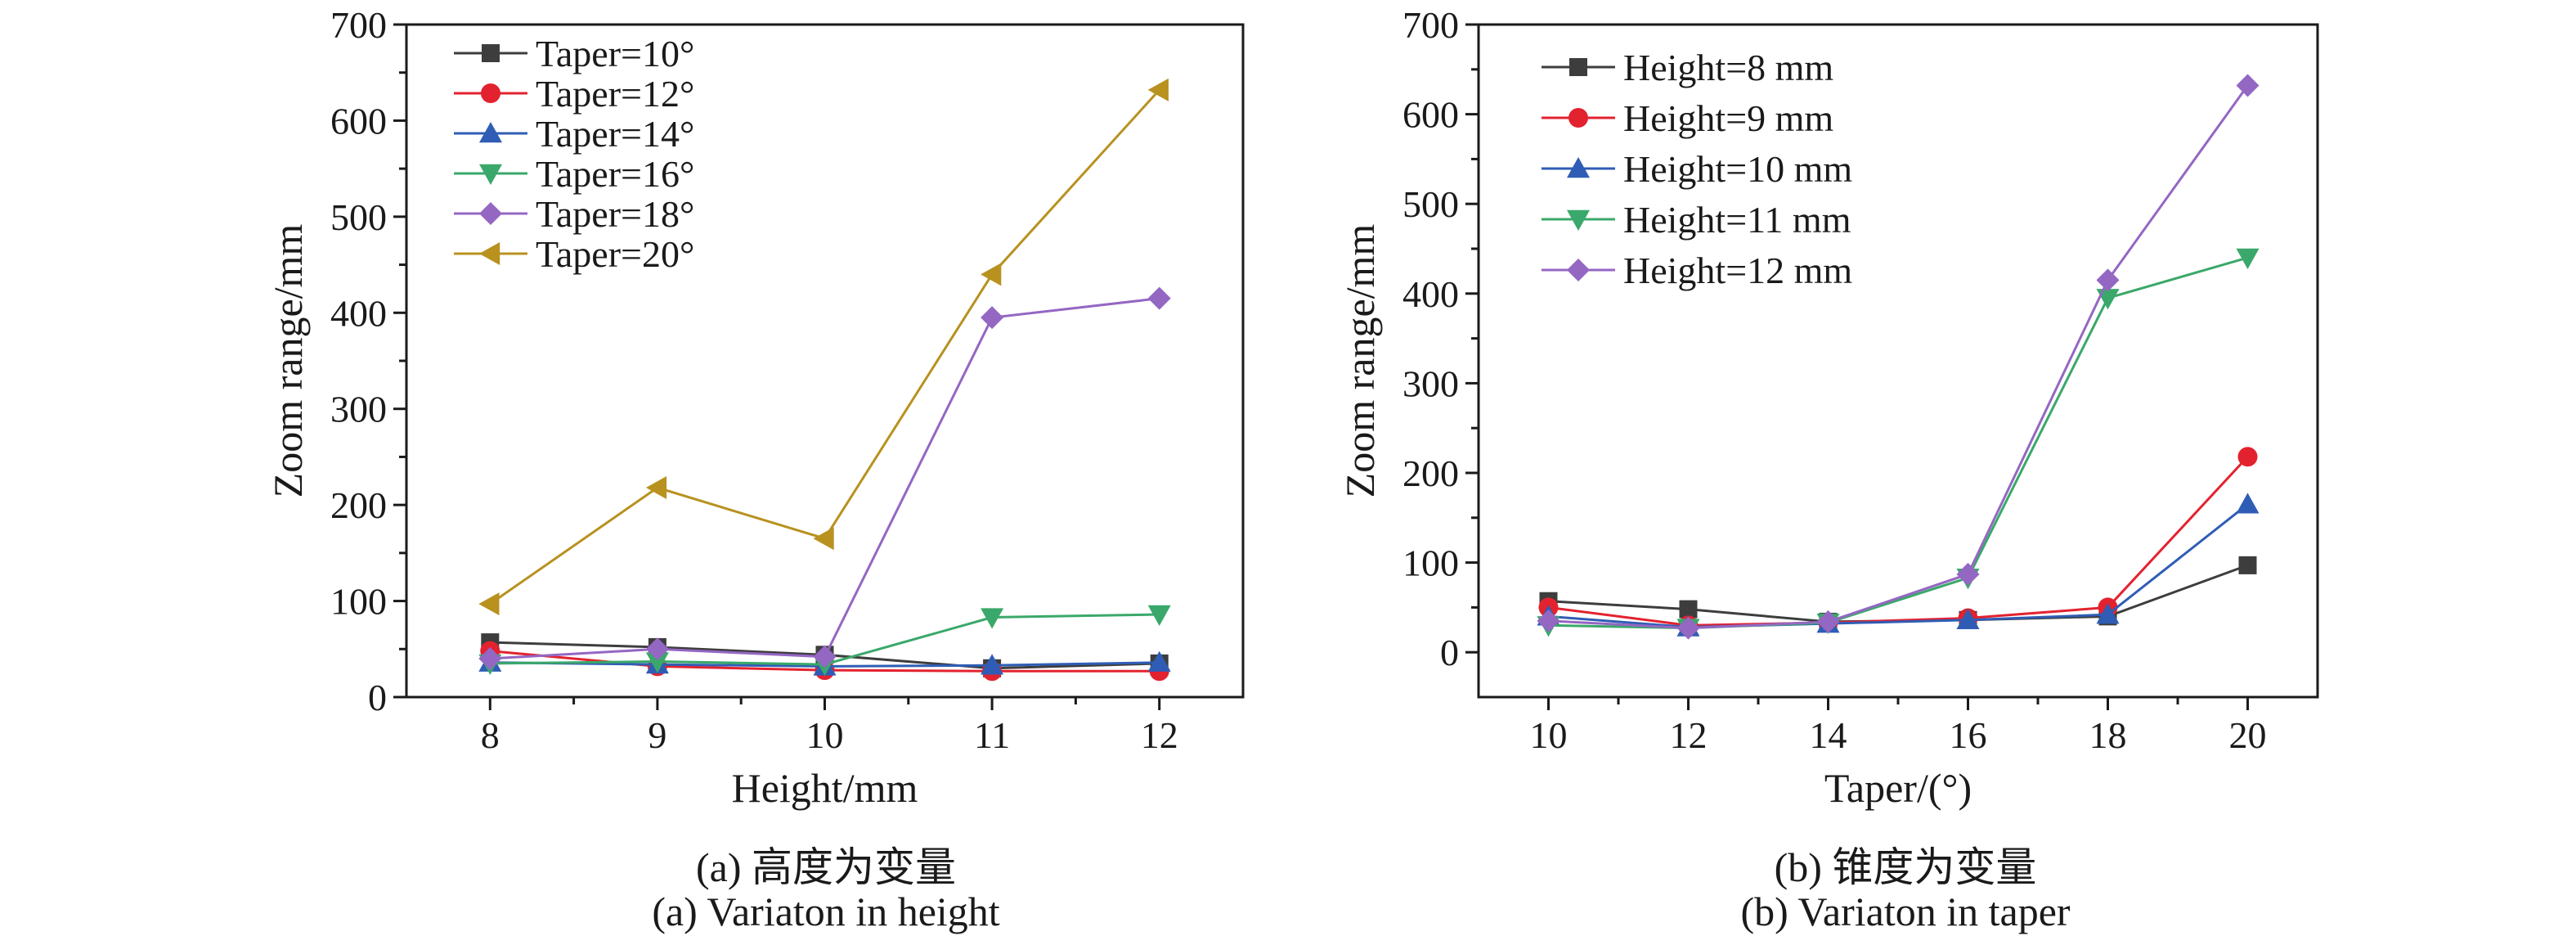 The image size is (2576, 945). I want to click on x-axis-label: Taper/(°), so click(1898, 788).